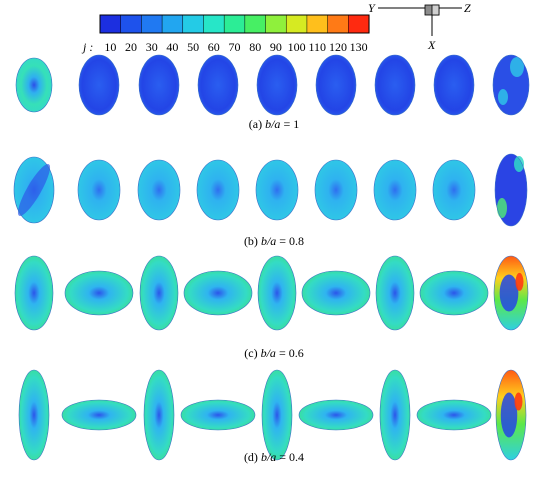  I want to click on colorbar-tick-label: 60, so click(214, 47).